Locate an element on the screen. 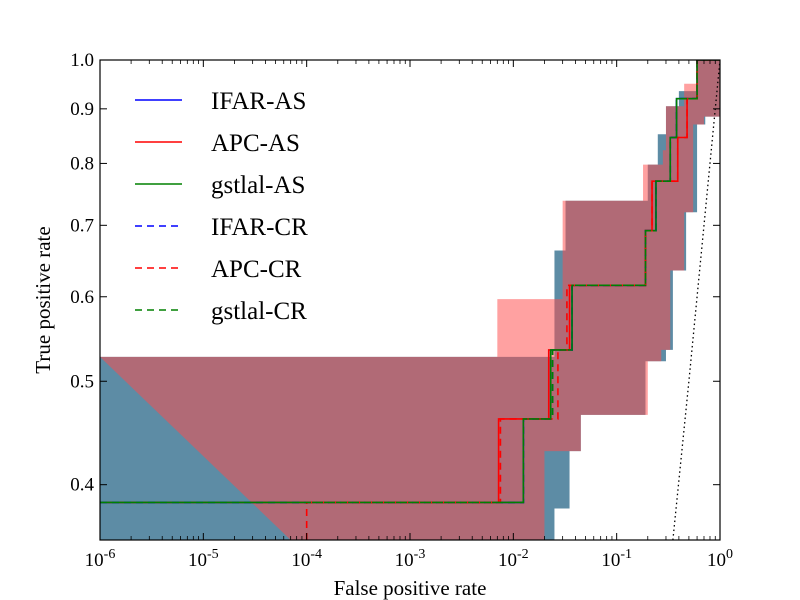  y-tick-label: 0.7 is located at coordinates (82, 225).